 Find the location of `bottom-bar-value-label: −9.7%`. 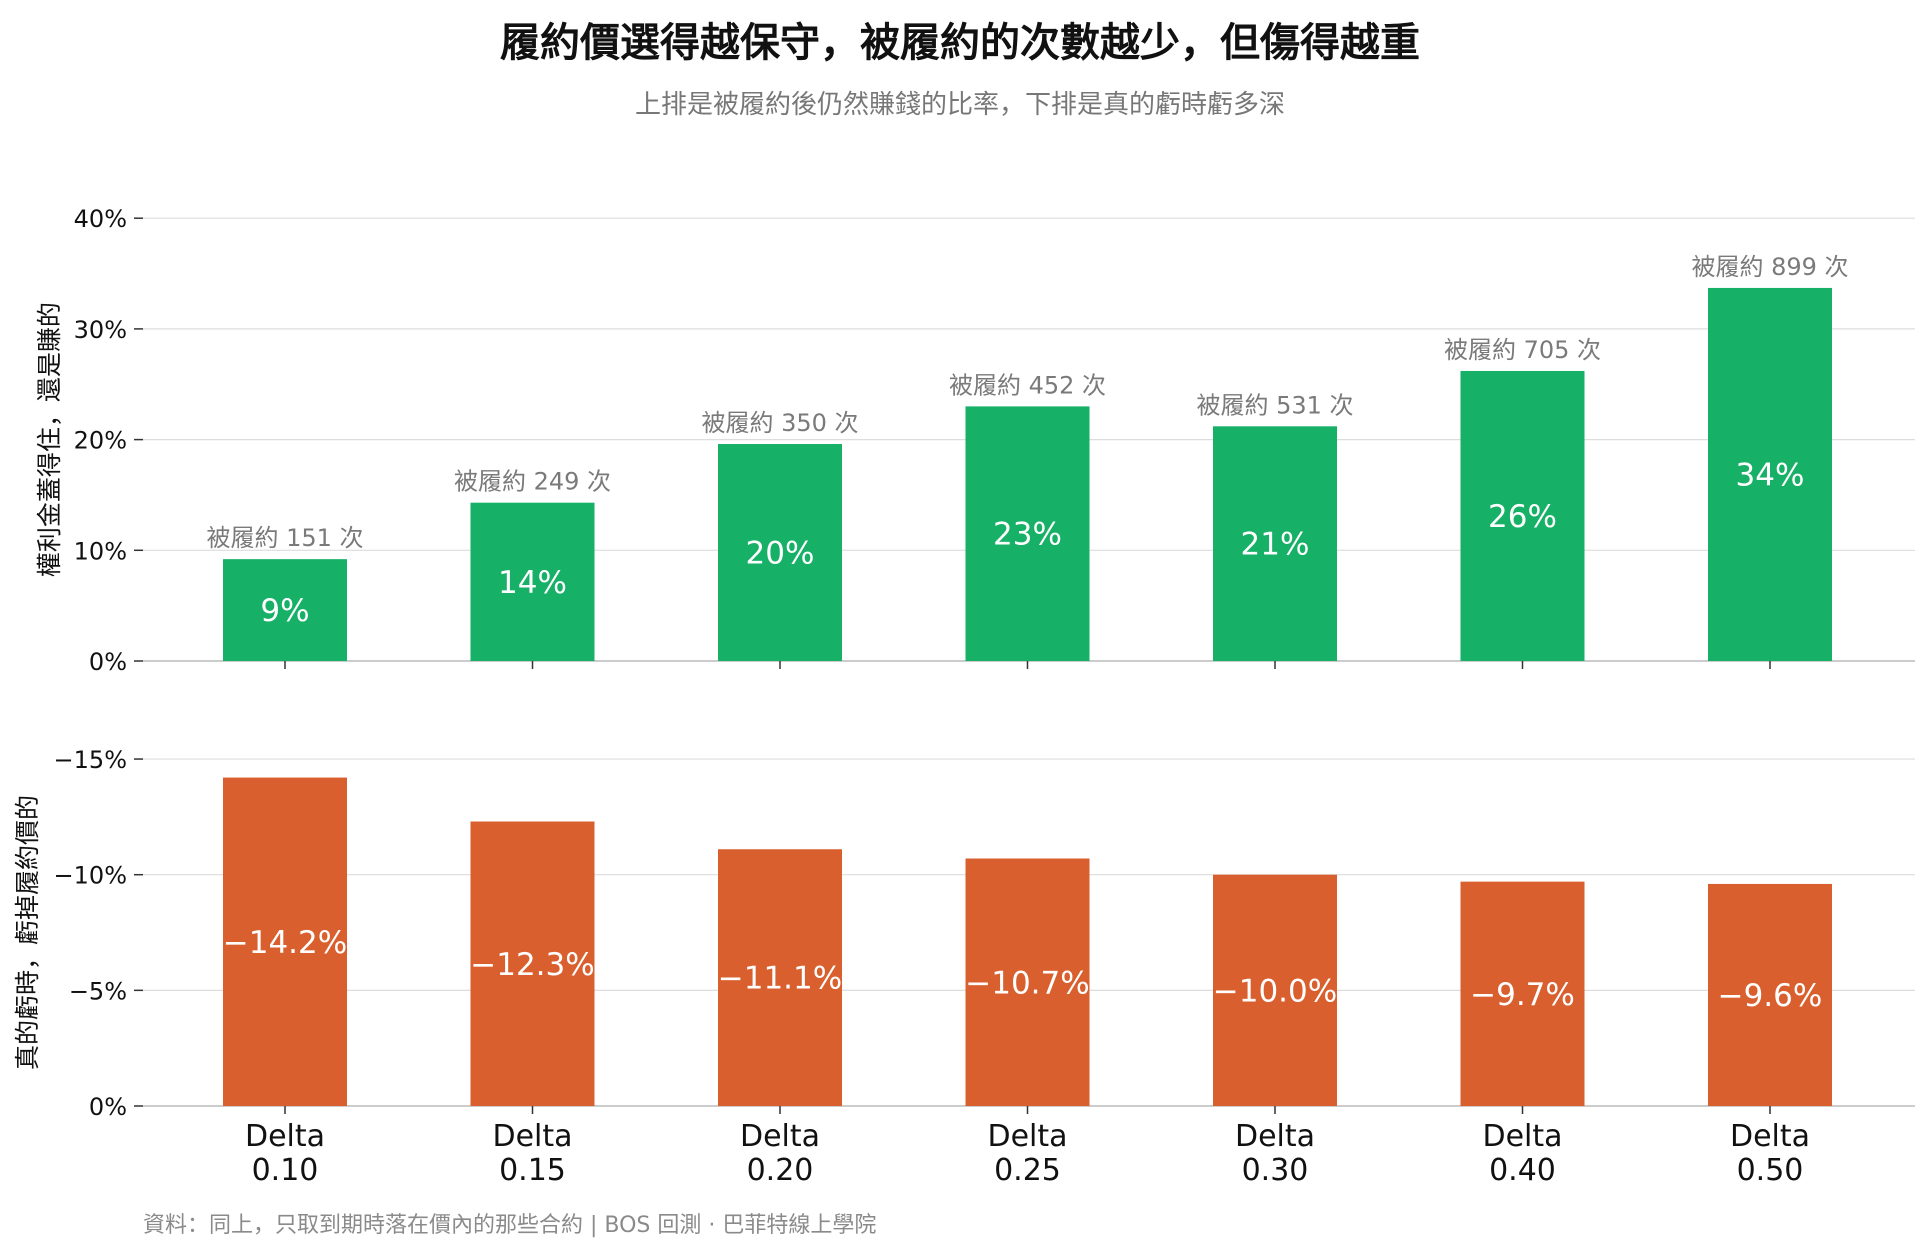

bottom-bar-value-label: −9.7% is located at coordinates (1522, 995).